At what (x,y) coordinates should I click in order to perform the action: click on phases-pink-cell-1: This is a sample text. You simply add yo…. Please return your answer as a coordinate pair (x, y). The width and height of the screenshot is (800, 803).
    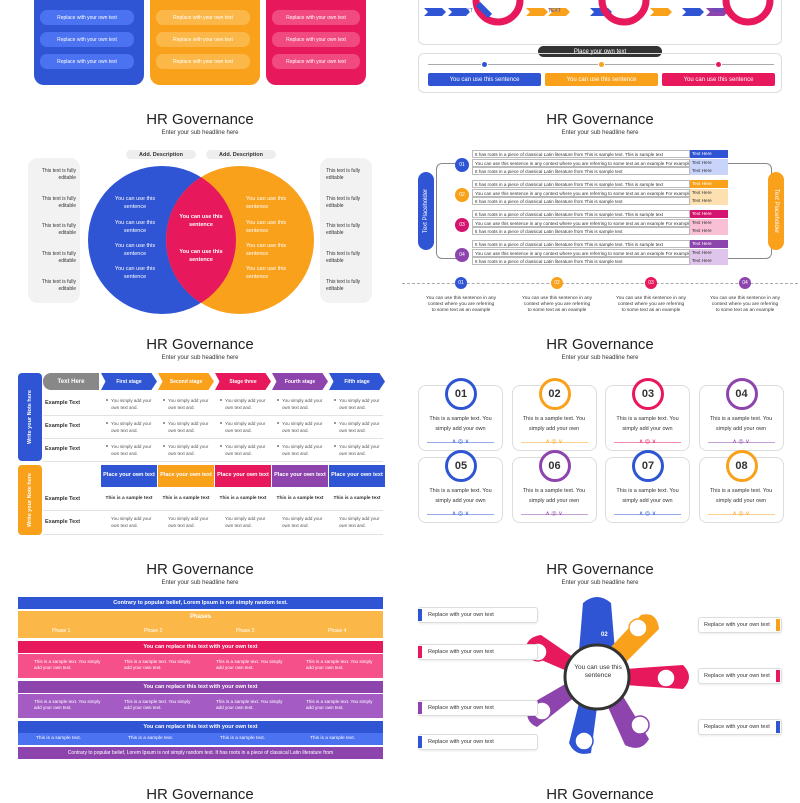
    Looking at the image, I should click on (67, 664).